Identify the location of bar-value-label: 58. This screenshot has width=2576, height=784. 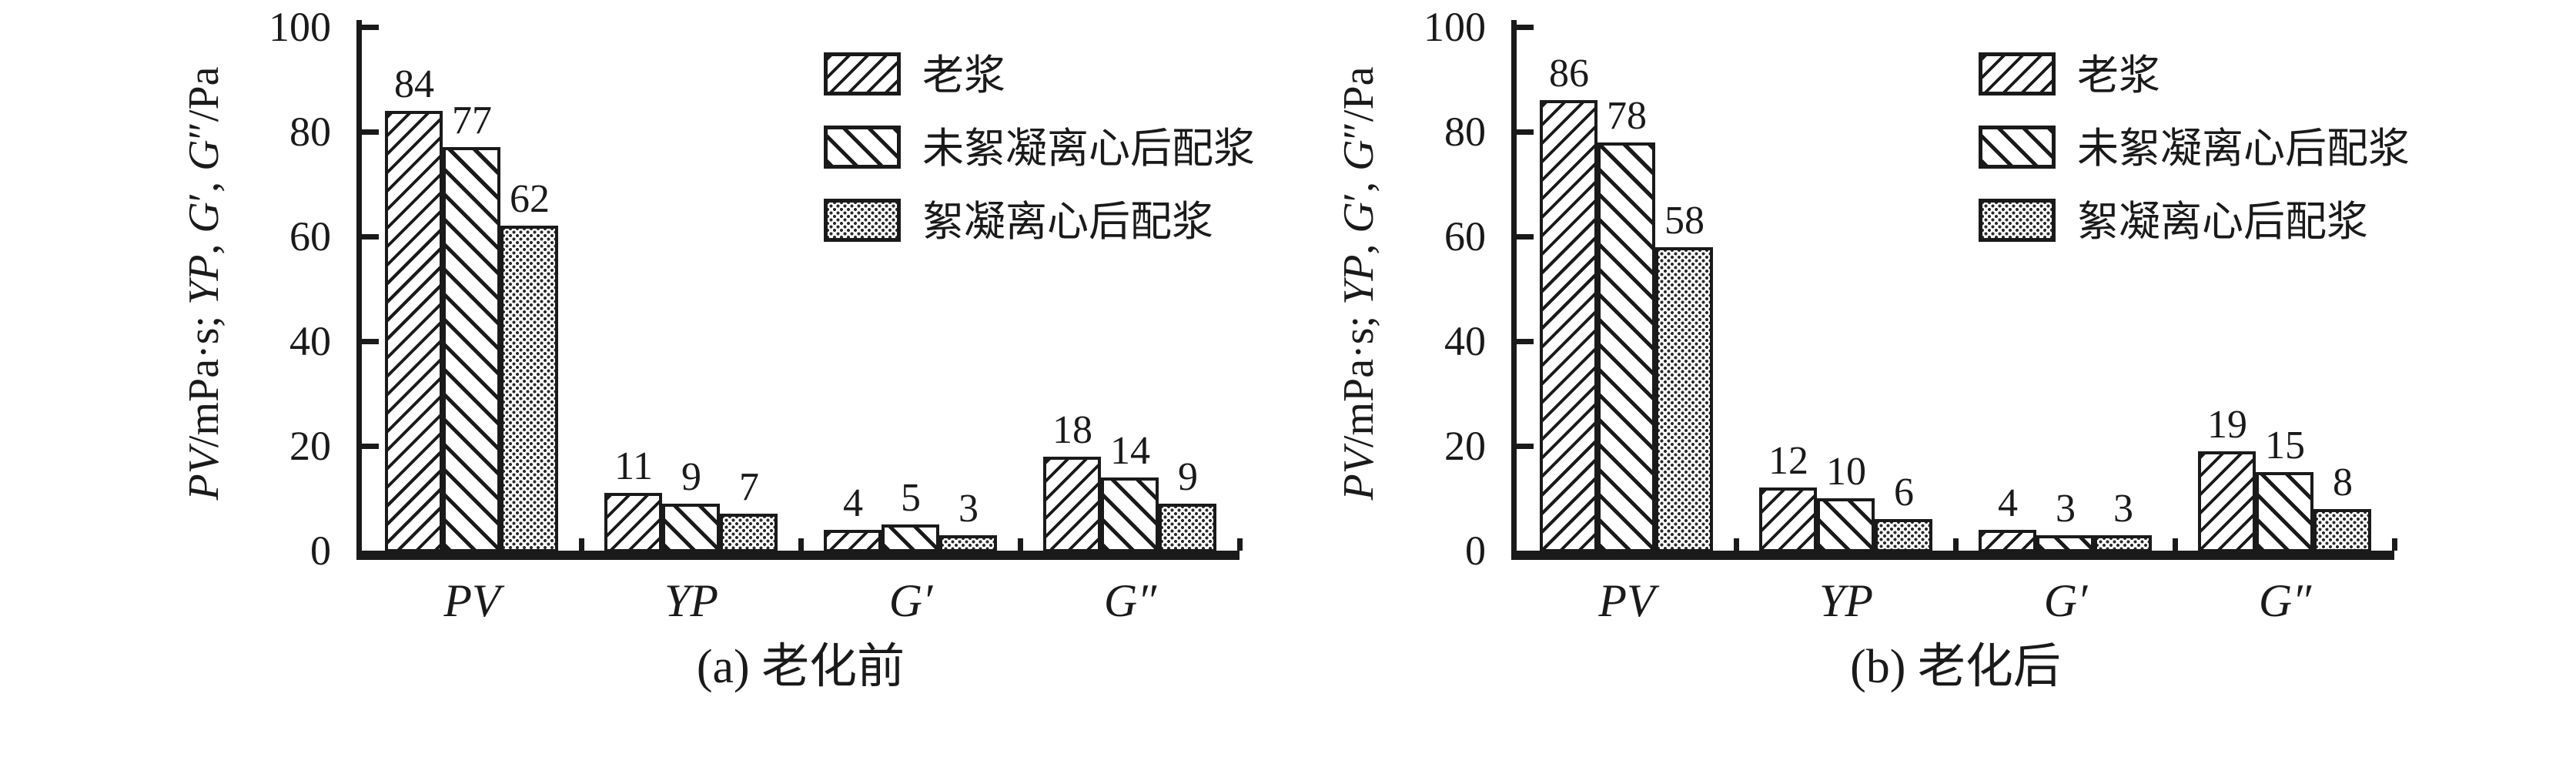
(1684, 221).